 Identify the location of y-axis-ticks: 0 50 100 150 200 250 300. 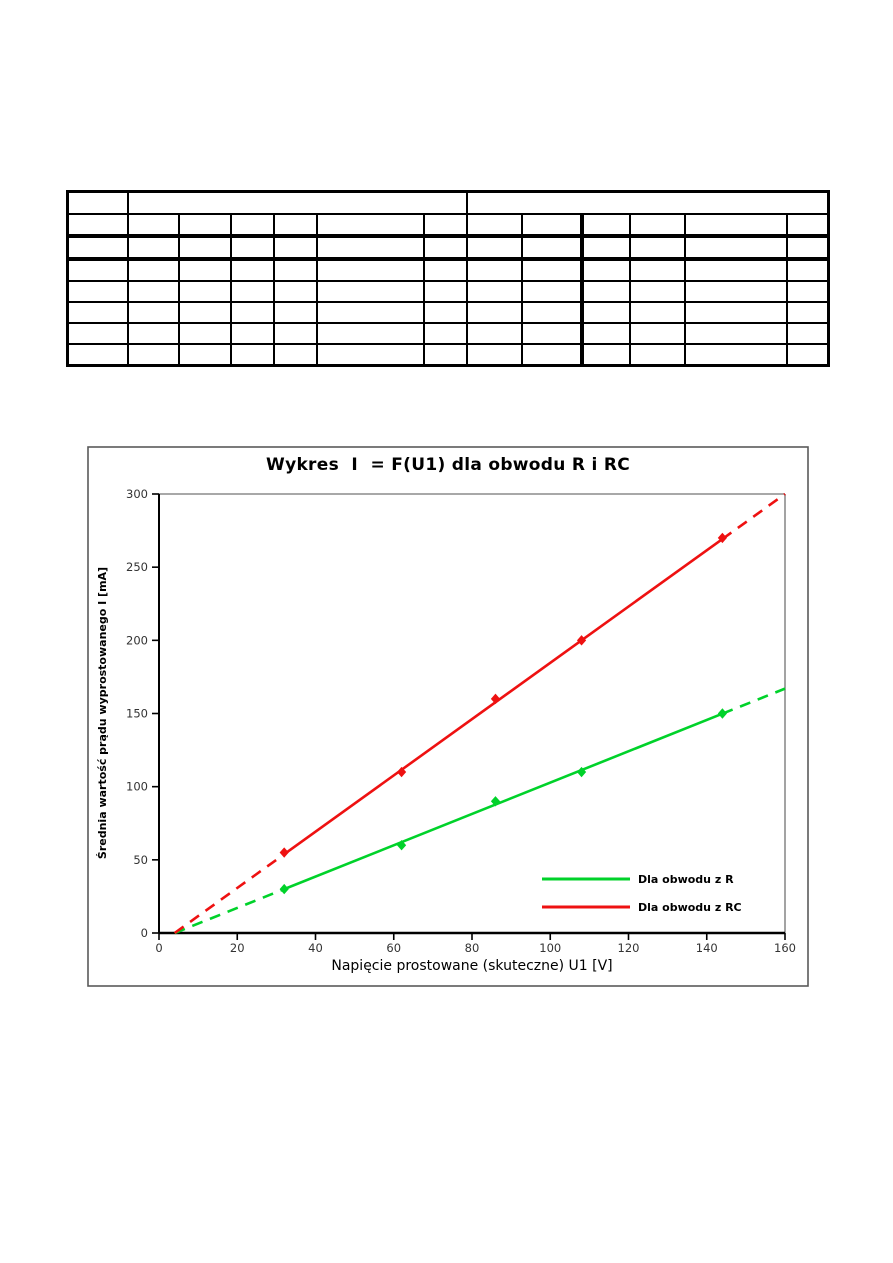
(142, 713).